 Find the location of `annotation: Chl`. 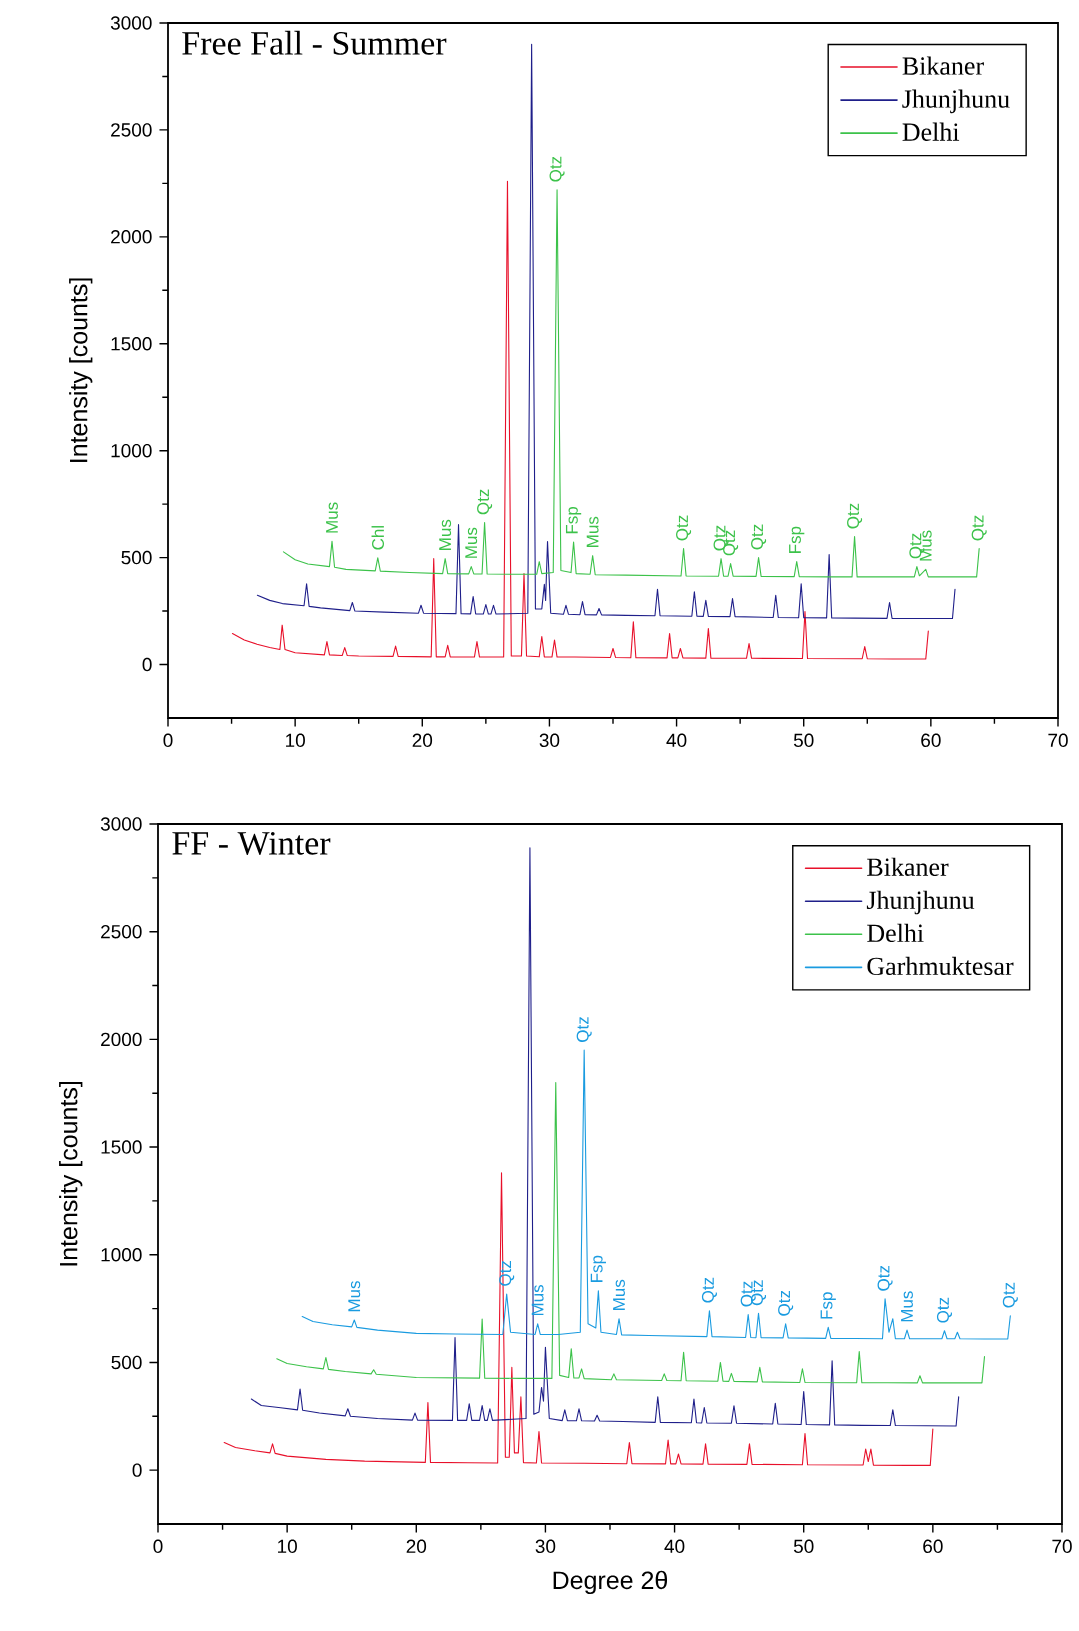

annotation: Chl is located at coordinates (377, 538).